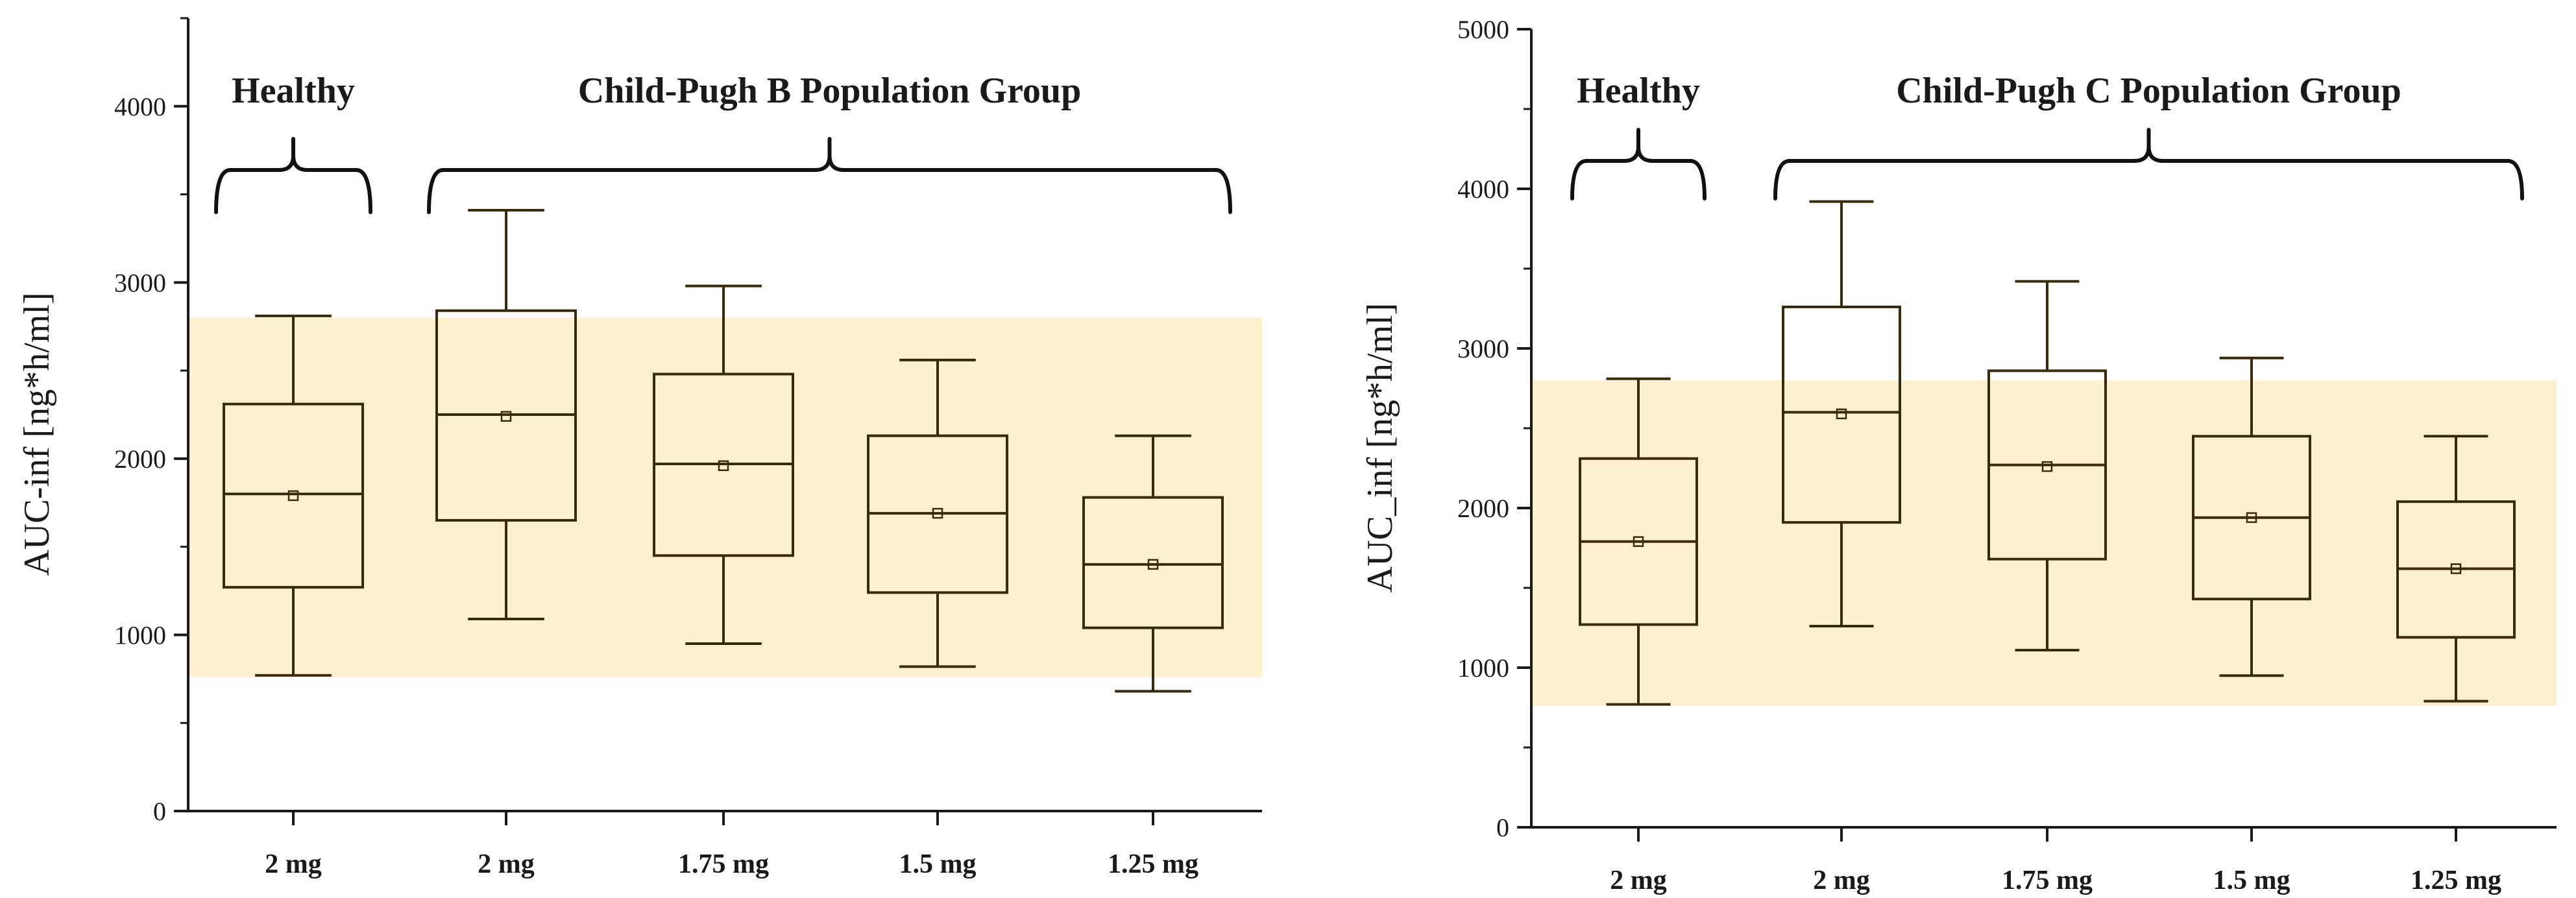  I want to click on y-tick-label: 5000, so click(1483, 29).